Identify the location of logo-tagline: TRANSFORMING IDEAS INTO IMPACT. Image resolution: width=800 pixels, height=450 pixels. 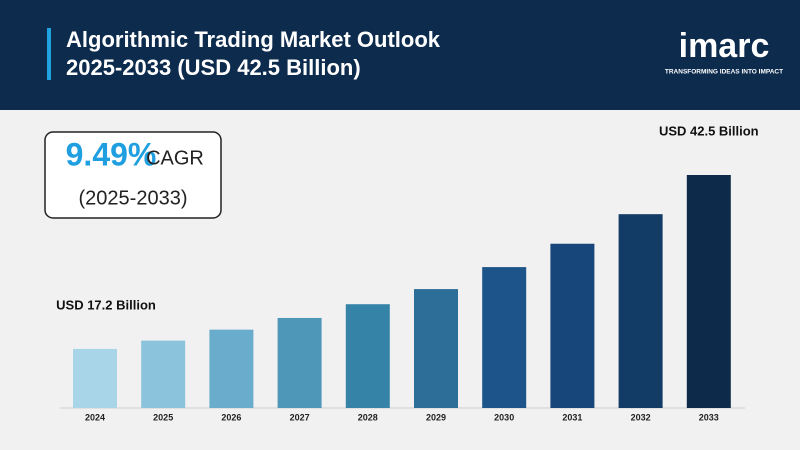
(724, 72).